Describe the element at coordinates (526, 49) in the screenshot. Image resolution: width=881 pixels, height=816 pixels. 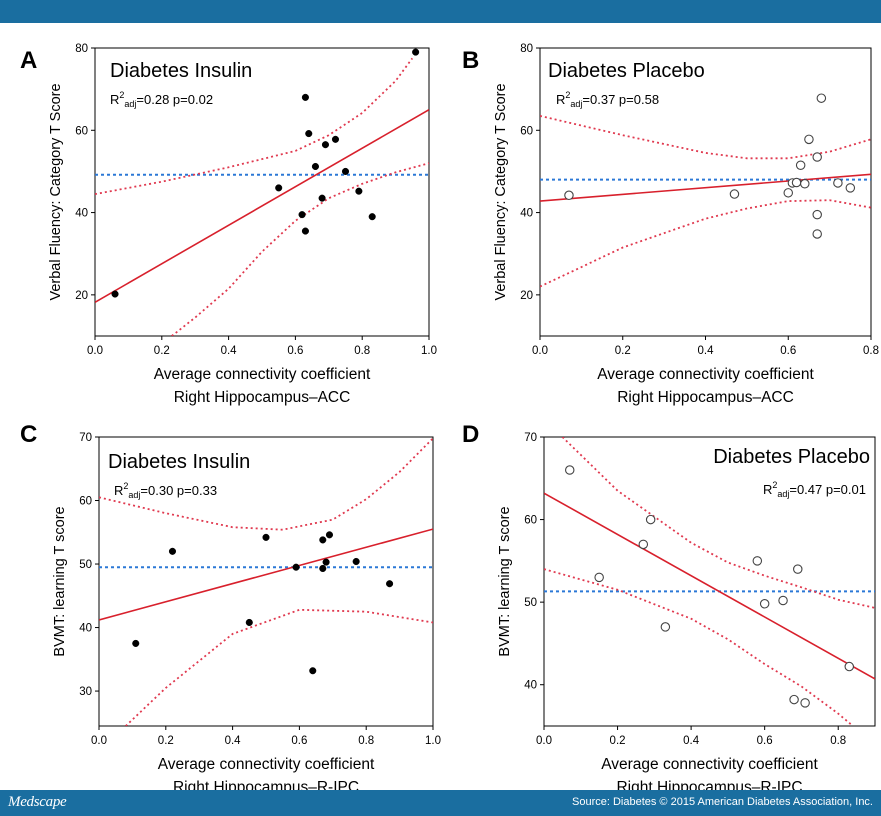
I see `y-tick-label: 80` at that location.